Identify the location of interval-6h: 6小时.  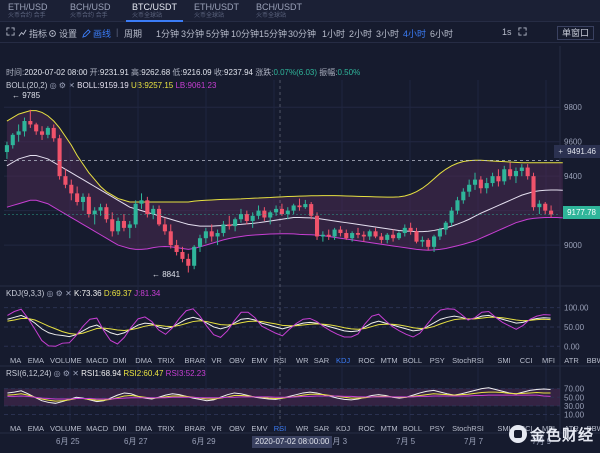
(442, 34).